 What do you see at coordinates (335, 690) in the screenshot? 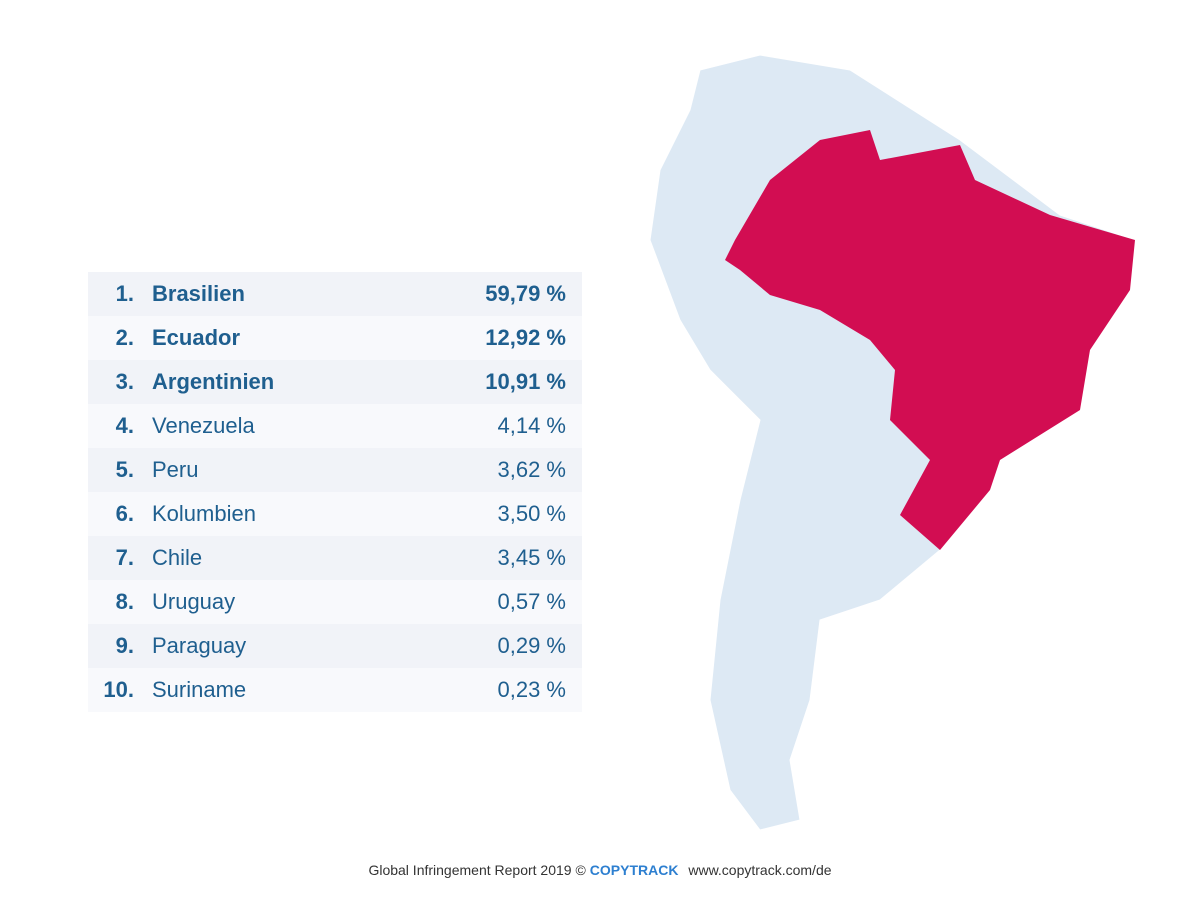
I see `table-row: 10. Suriname 0,23 %` at bounding box center [335, 690].